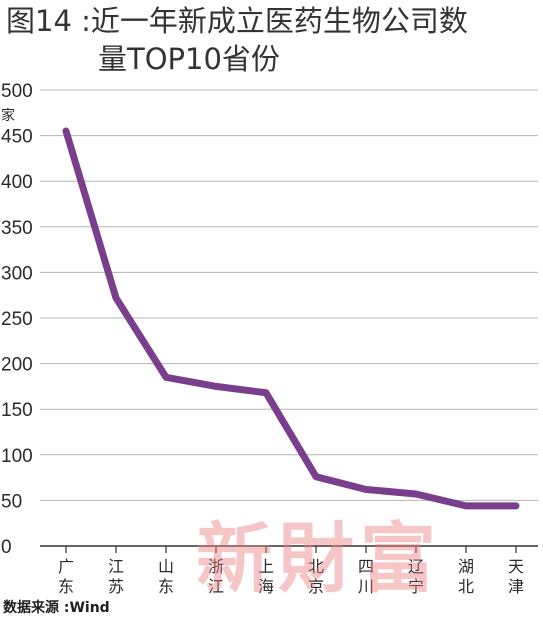 The height and width of the screenshot is (620, 543). What do you see at coordinates (17, 410) in the screenshot?
I see `y-tick-label: 150` at bounding box center [17, 410].